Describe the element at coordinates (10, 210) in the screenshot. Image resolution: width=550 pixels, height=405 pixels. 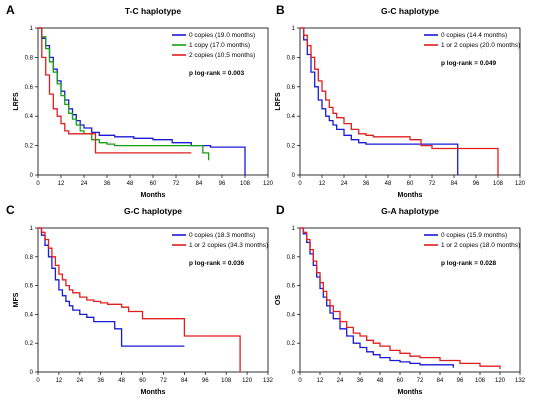
I see `panel-letter: C` at that location.